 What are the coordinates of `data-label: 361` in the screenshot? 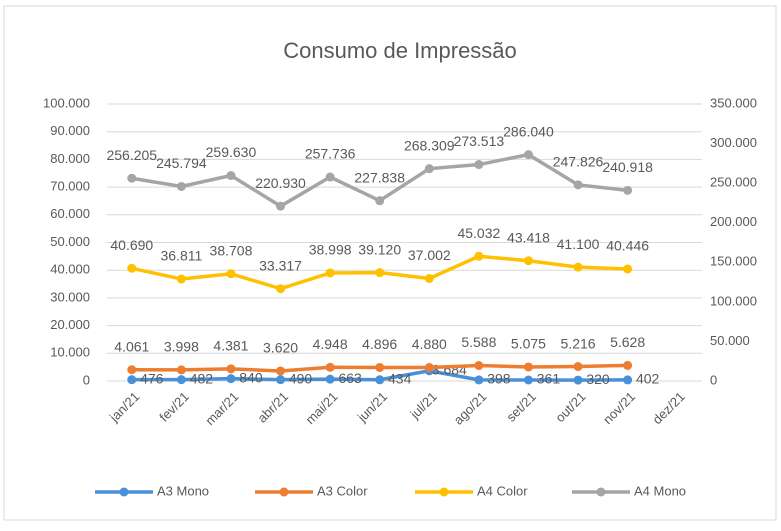 It's located at (549, 379).